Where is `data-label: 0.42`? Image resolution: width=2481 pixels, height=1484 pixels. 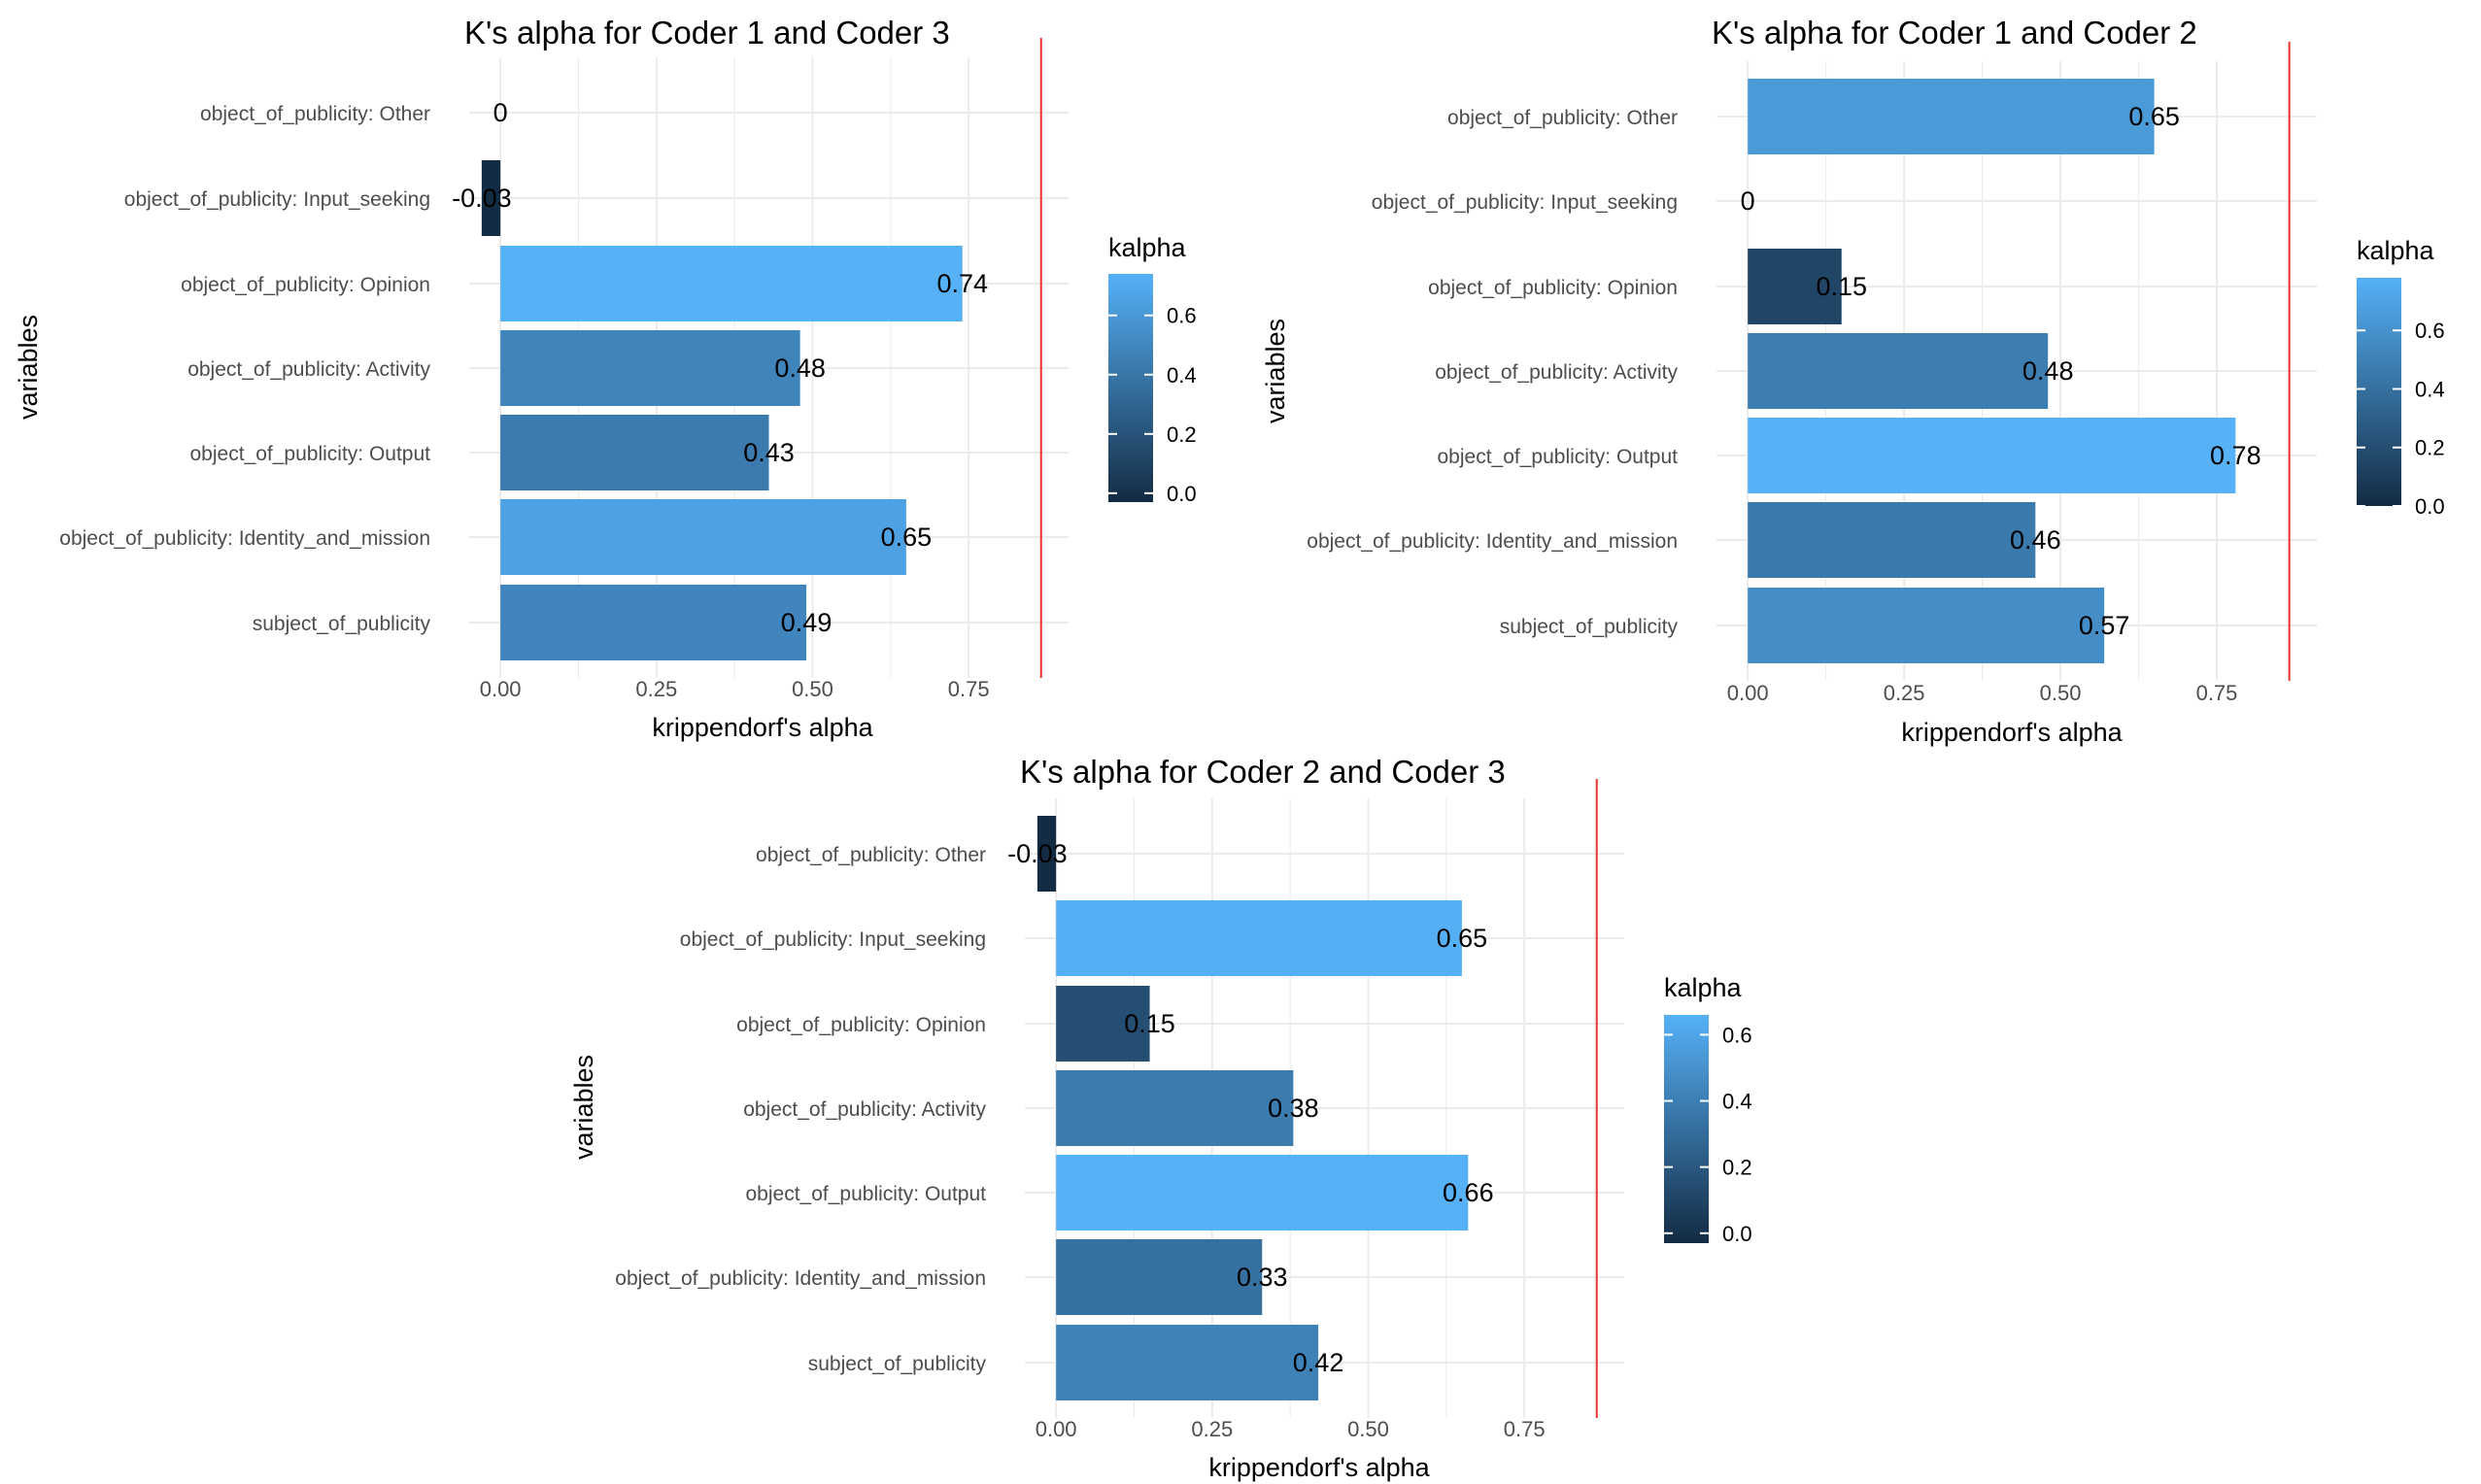
data-label: 0.42 is located at coordinates (1319, 1362).